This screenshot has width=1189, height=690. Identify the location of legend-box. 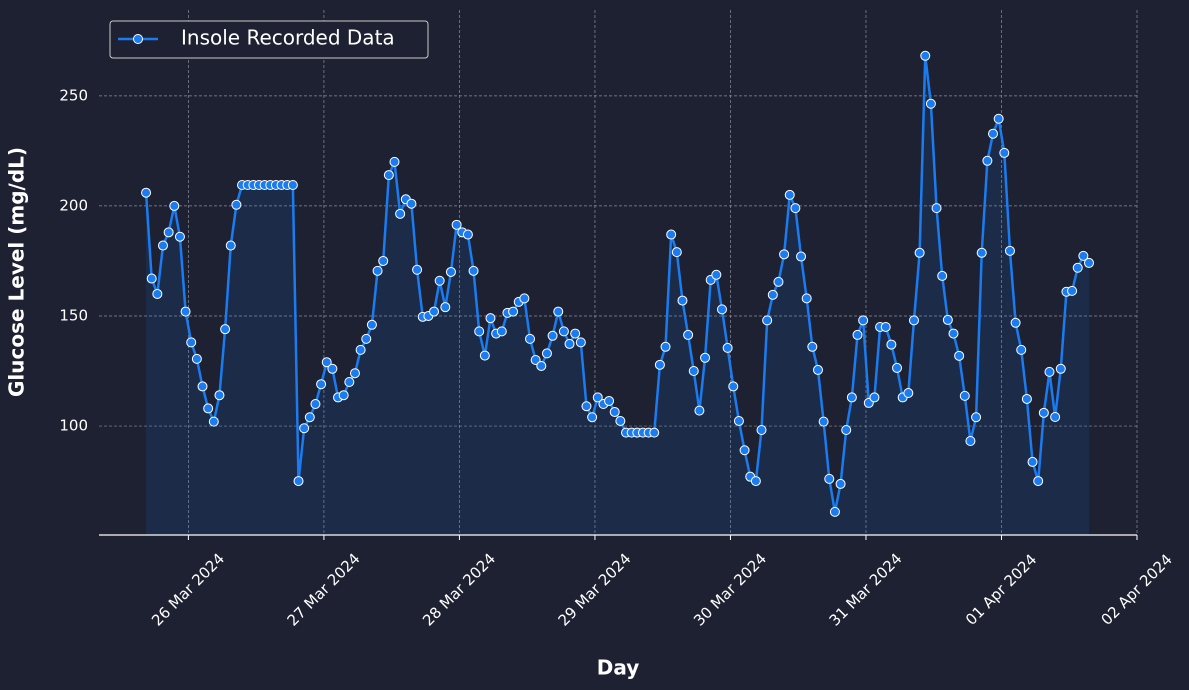
(269, 39).